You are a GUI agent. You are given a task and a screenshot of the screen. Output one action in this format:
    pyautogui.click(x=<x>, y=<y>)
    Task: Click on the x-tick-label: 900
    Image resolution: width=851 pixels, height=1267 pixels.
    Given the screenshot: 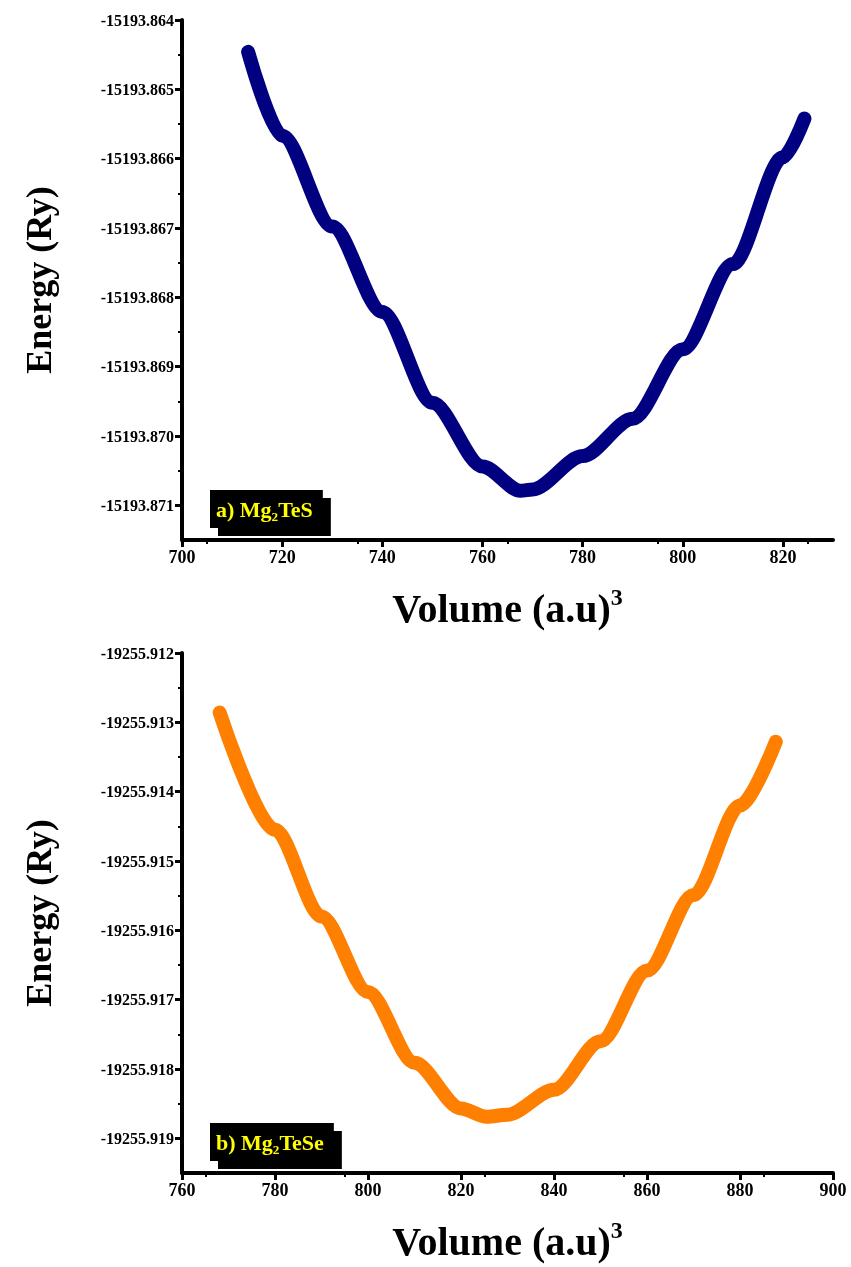 What is the action you would take?
    pyautogui.click(x=833, y=1190)
    